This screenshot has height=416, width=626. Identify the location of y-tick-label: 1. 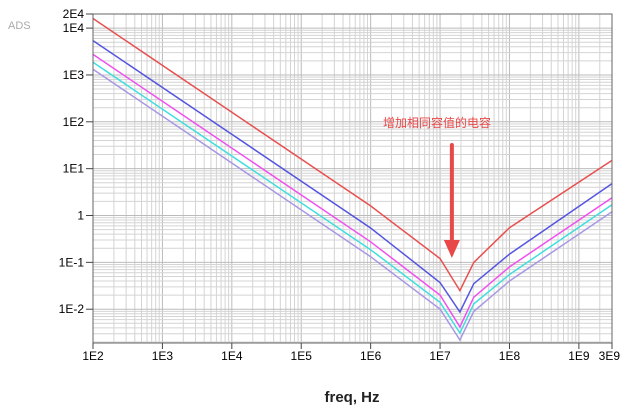
(80, 216).